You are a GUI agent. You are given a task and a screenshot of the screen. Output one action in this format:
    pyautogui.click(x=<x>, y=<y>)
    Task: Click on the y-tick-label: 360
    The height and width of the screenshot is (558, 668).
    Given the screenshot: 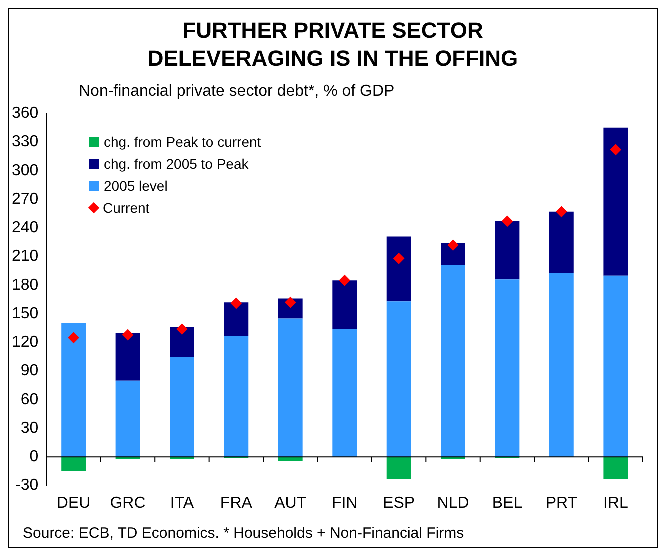 What is the action you would take?
    pyautogui.click(x=25, y=113)
    